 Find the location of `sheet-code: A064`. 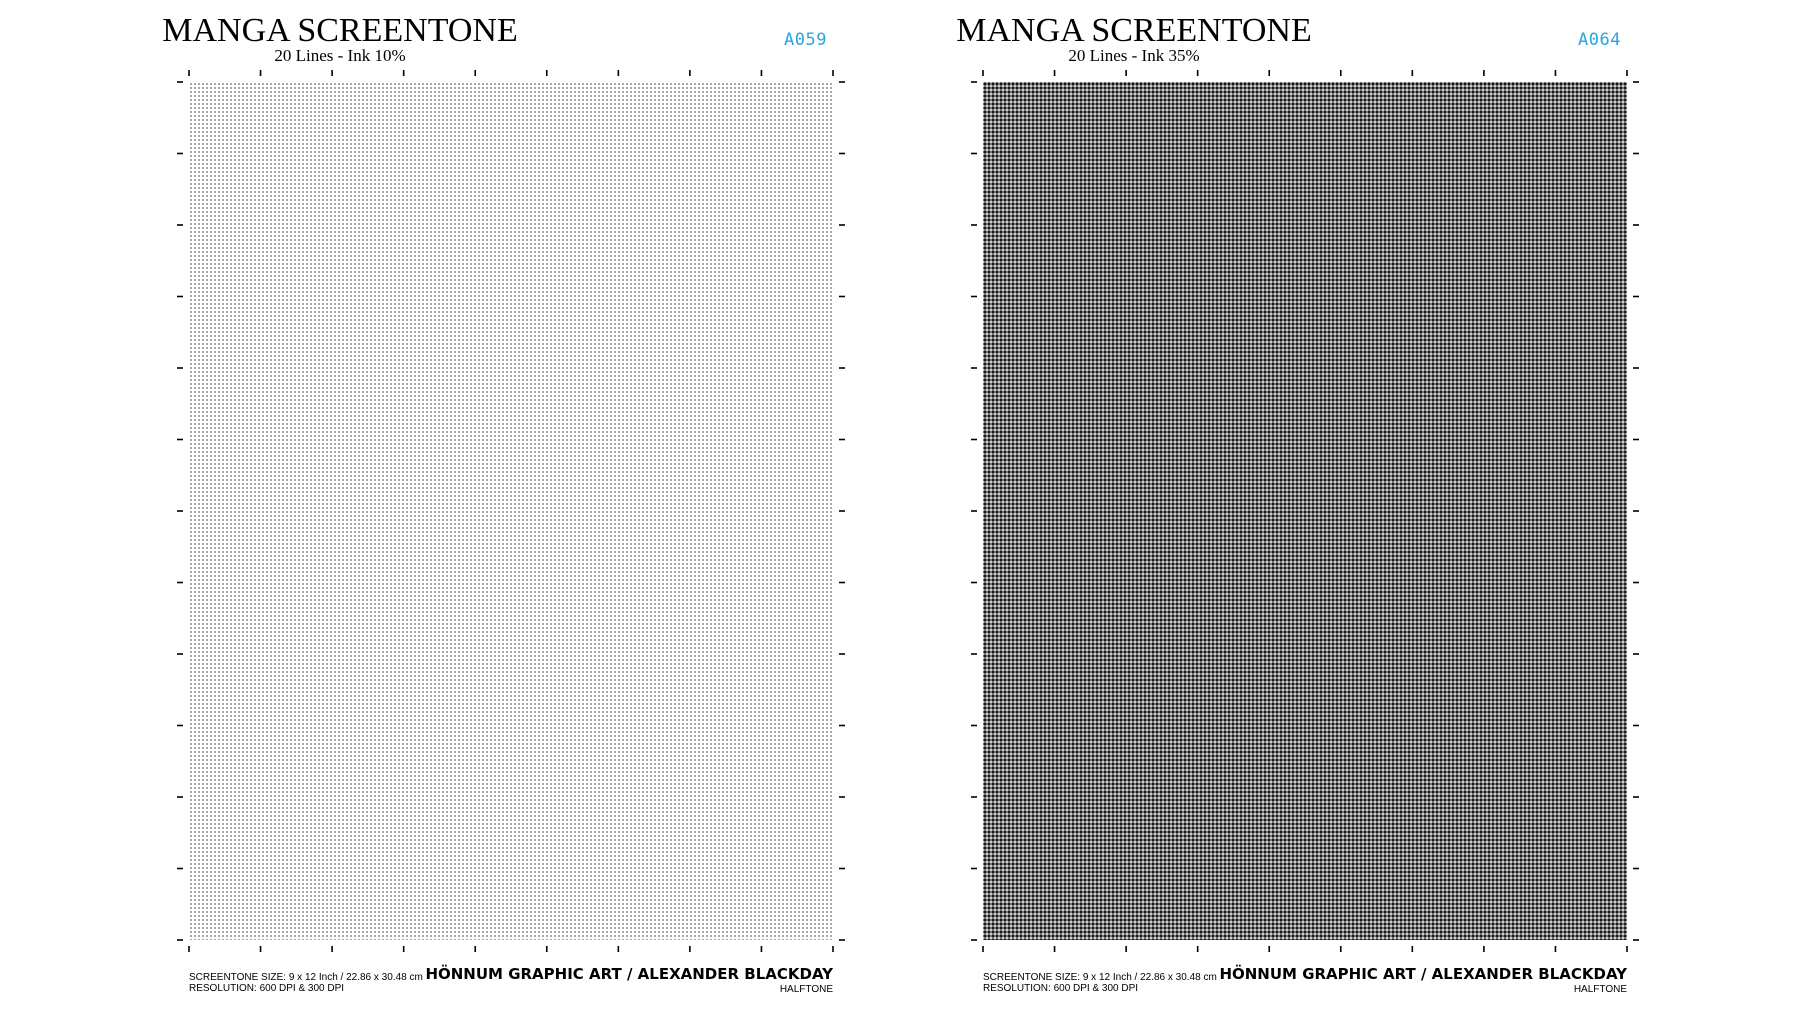

sheet-code: A064 is located at coordinates (1599, 40).